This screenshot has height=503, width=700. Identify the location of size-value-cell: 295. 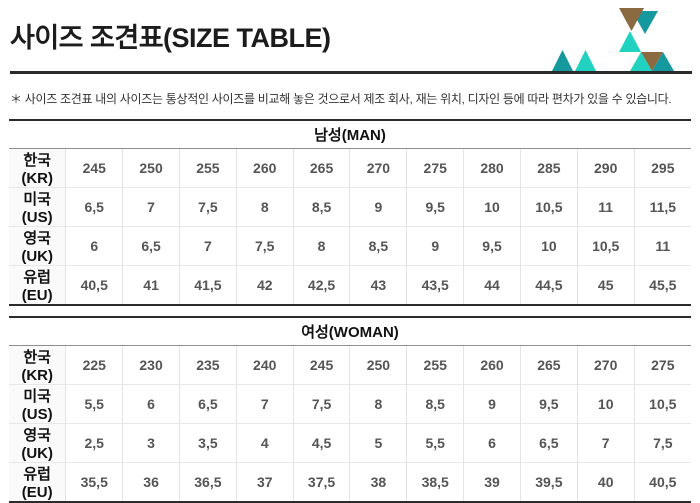
(662, 168).